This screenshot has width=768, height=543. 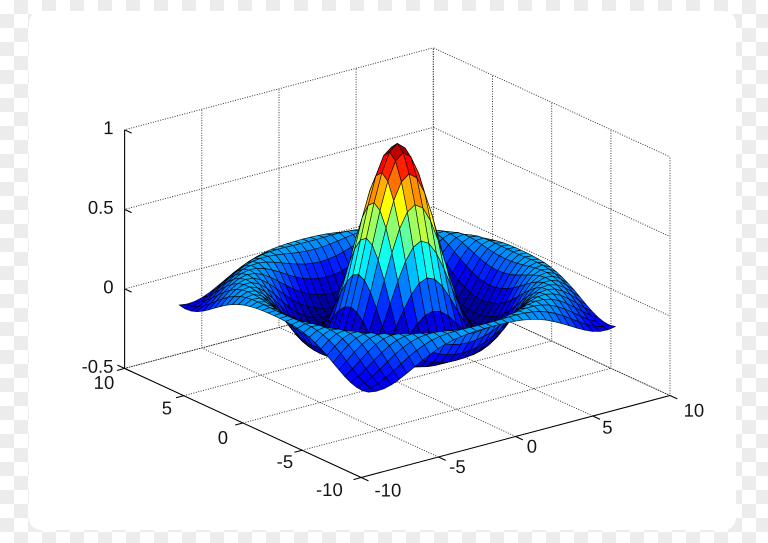 What do you see at coordinates (101, 207) in the screenshot?
I see `svg-text: 0.5` at bounding box center [101, 207].